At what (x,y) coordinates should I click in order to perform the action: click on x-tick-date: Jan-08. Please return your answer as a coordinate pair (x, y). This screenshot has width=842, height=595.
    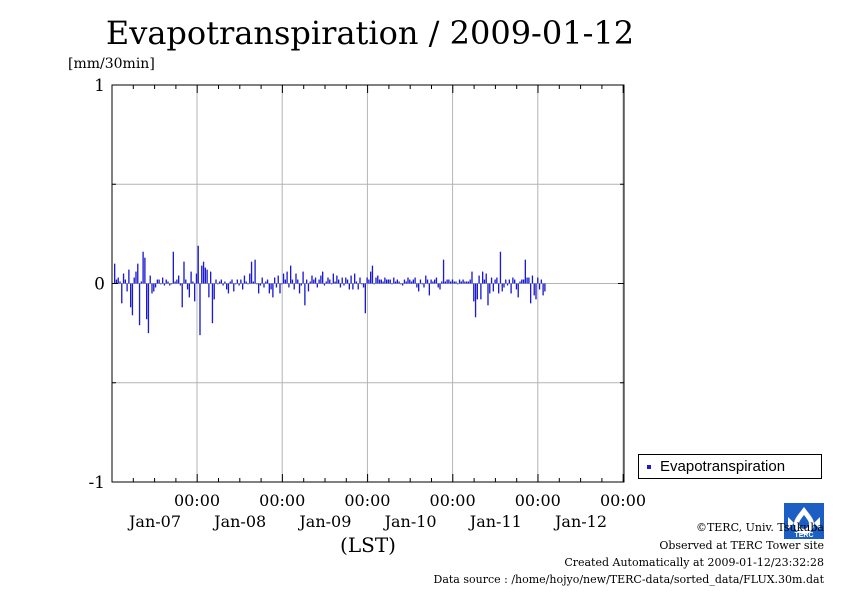
    Looking at the image, I should click on (239, 521).